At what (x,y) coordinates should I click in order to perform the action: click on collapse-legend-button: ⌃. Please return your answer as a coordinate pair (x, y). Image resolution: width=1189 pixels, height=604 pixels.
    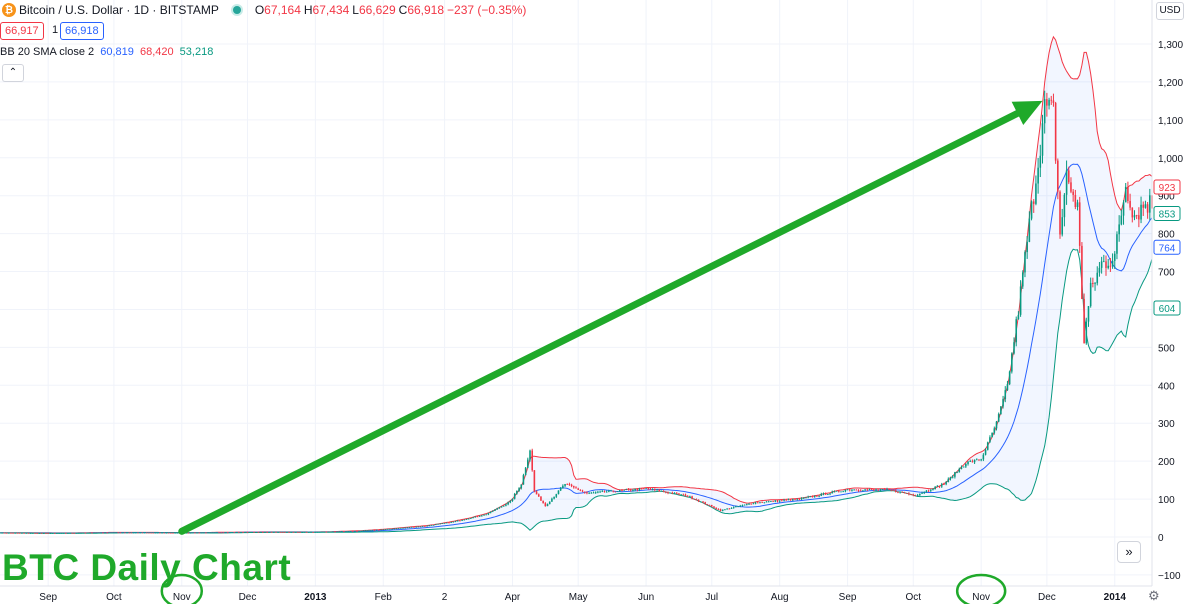
    Looking at the image, I should click on (13, 73).